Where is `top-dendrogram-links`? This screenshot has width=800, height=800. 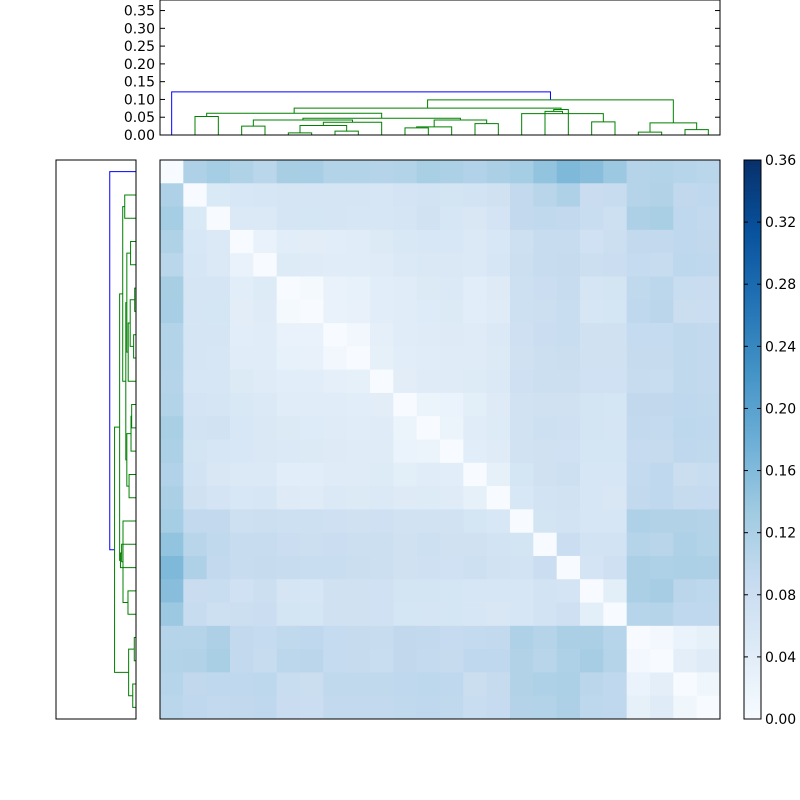
top-dendrogram-links is located at coordinates (440, 113).